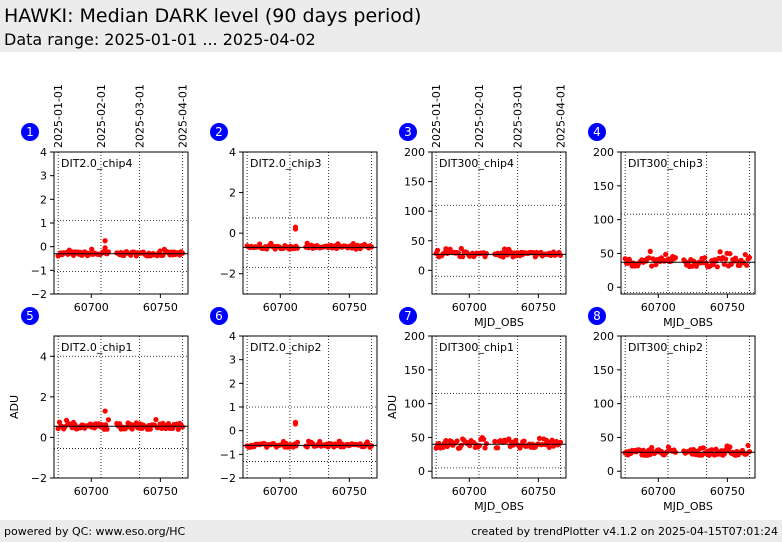 This screenshot has height=542, width=782. I want to click on panel-6-series-label: DIT2.0_chip2, so click(285, 347).